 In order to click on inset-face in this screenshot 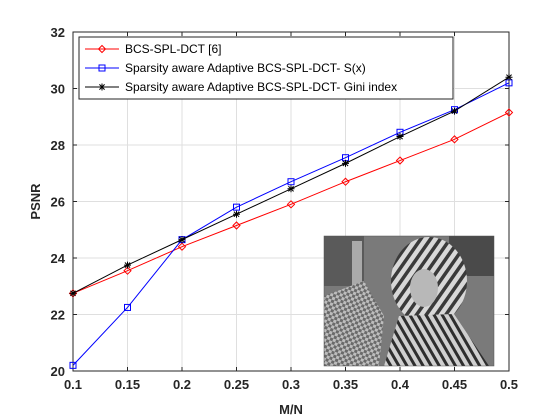, I will do `click(424, 288)`.